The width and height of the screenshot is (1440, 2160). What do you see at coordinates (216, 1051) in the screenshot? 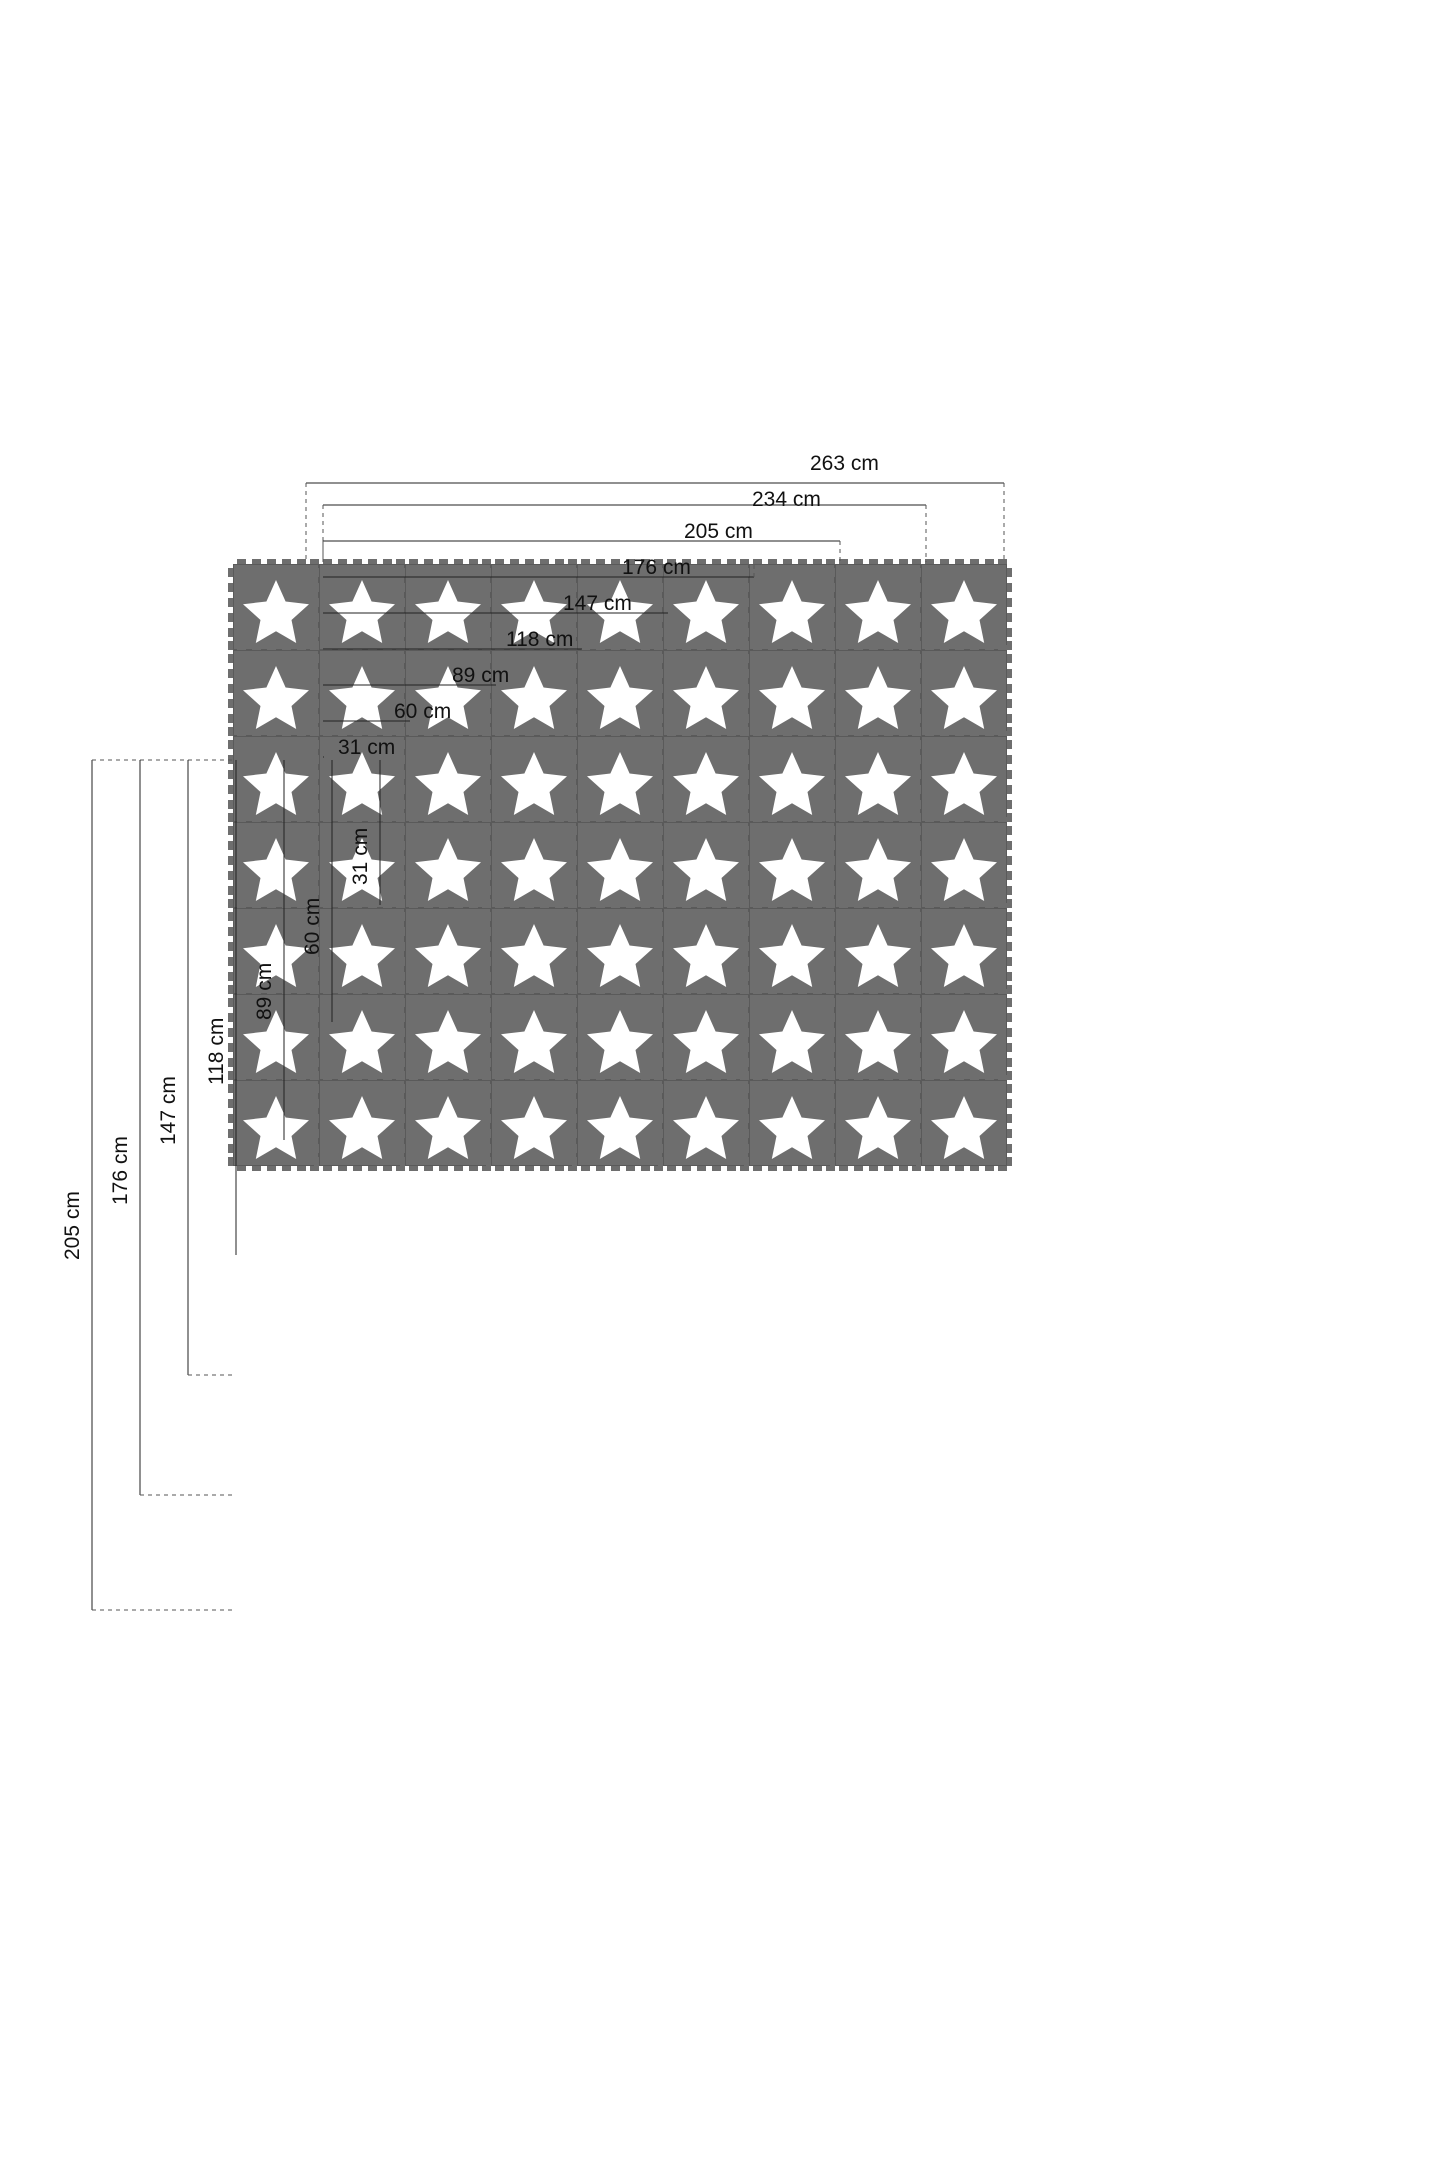
I see `left-dimension-label-118: 118 cm` at bounding box center [216, 1051].